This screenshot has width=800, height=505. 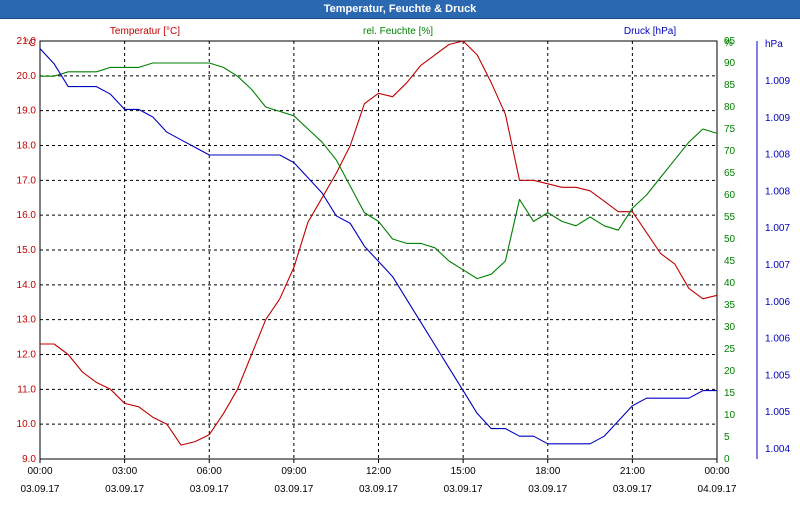 What do you see at coordinates (547, 471) in the screenshot?
I see `x-tick-time: 18:00` at bounding box center [547, 471].